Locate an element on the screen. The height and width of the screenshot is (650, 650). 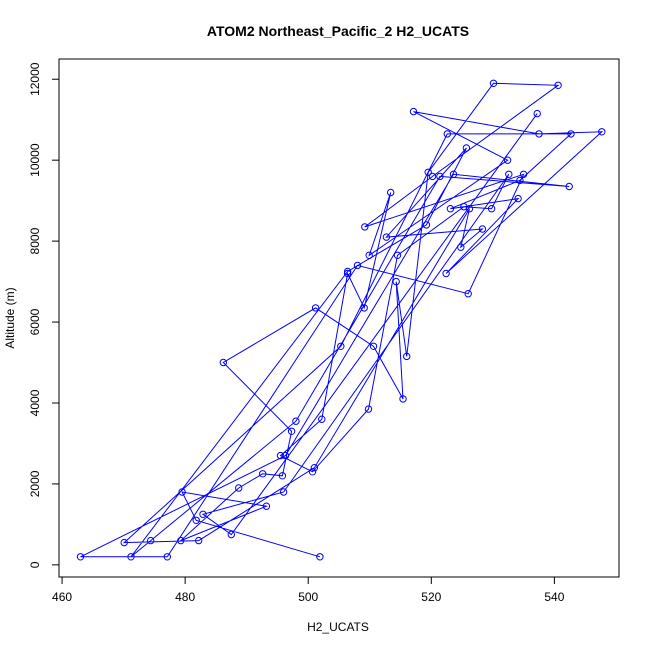
x-tick-label: 500 is located at coordinates (308, 597).